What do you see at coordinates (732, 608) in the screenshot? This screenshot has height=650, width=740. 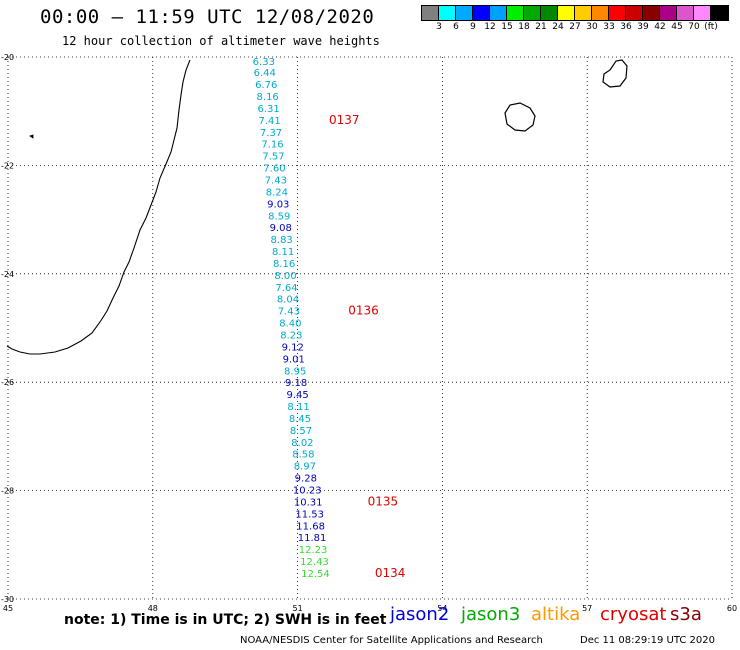 I see `lon-tick-label: 60` at bounding box center [732, 608].